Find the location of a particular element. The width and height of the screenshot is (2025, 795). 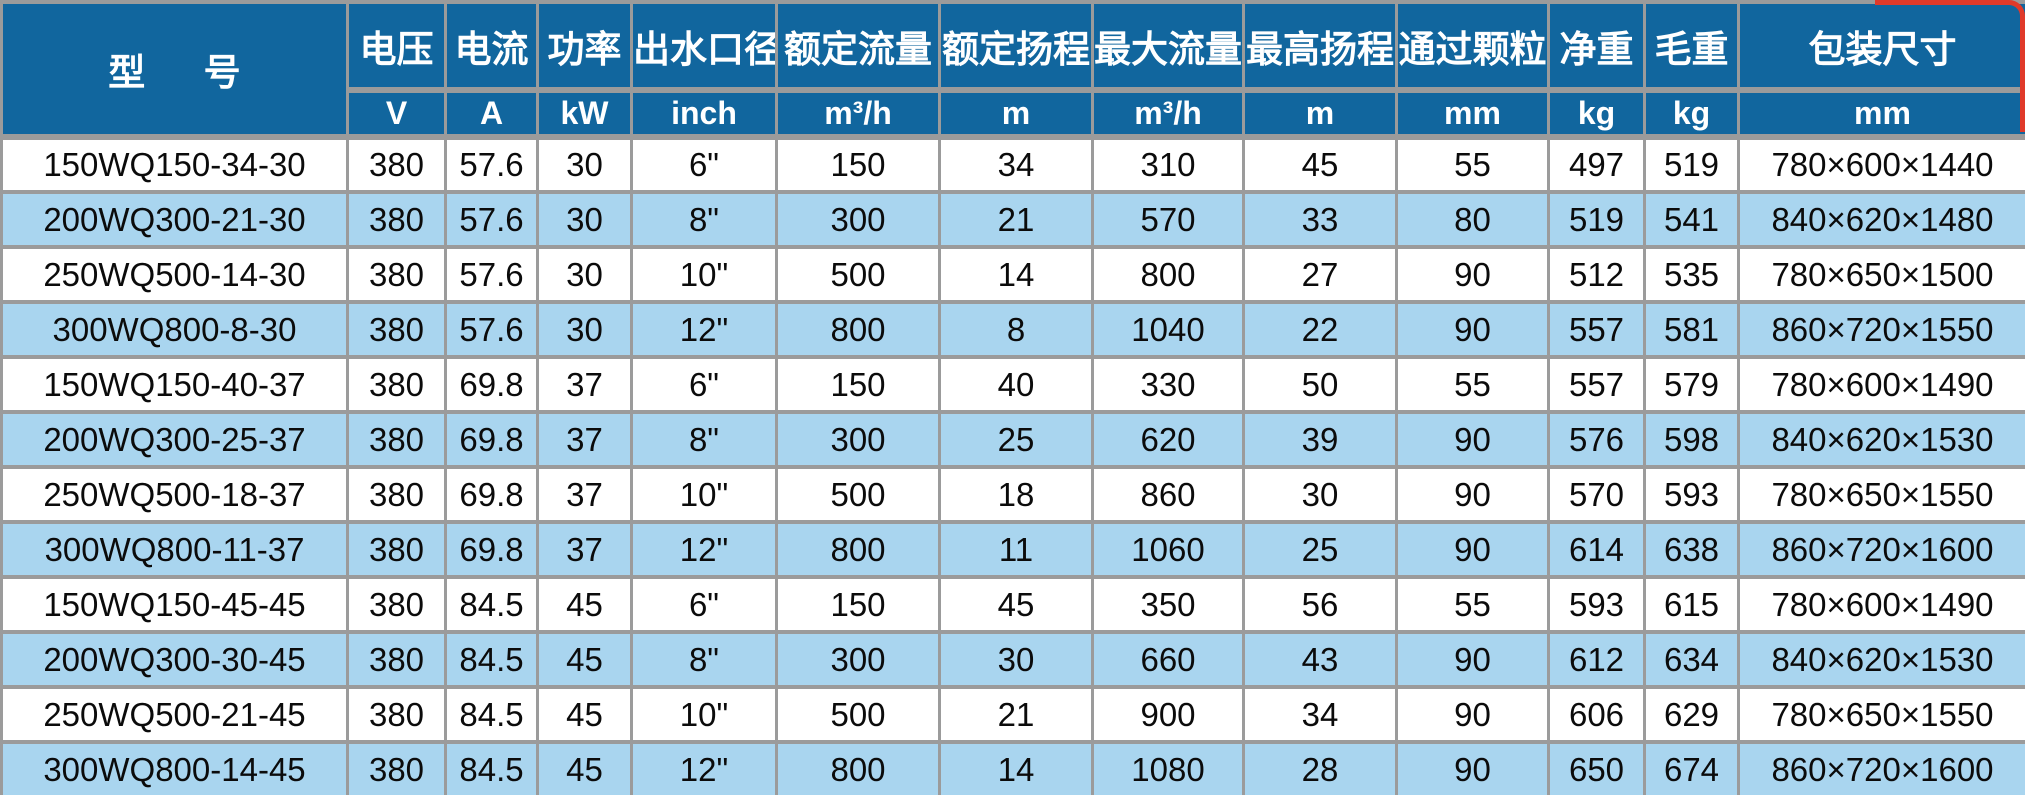

column-header-voltage: 电压 is located at coordinates (396, 46).